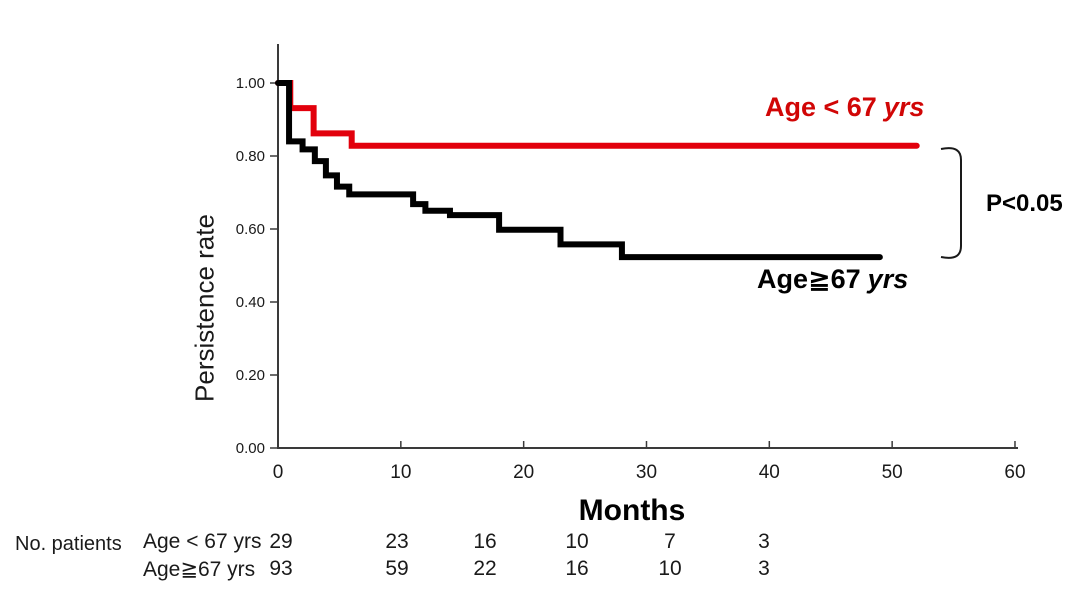 The image size is (1080, 594). I want to click on x-tick-label: 30, so click(646, 472).